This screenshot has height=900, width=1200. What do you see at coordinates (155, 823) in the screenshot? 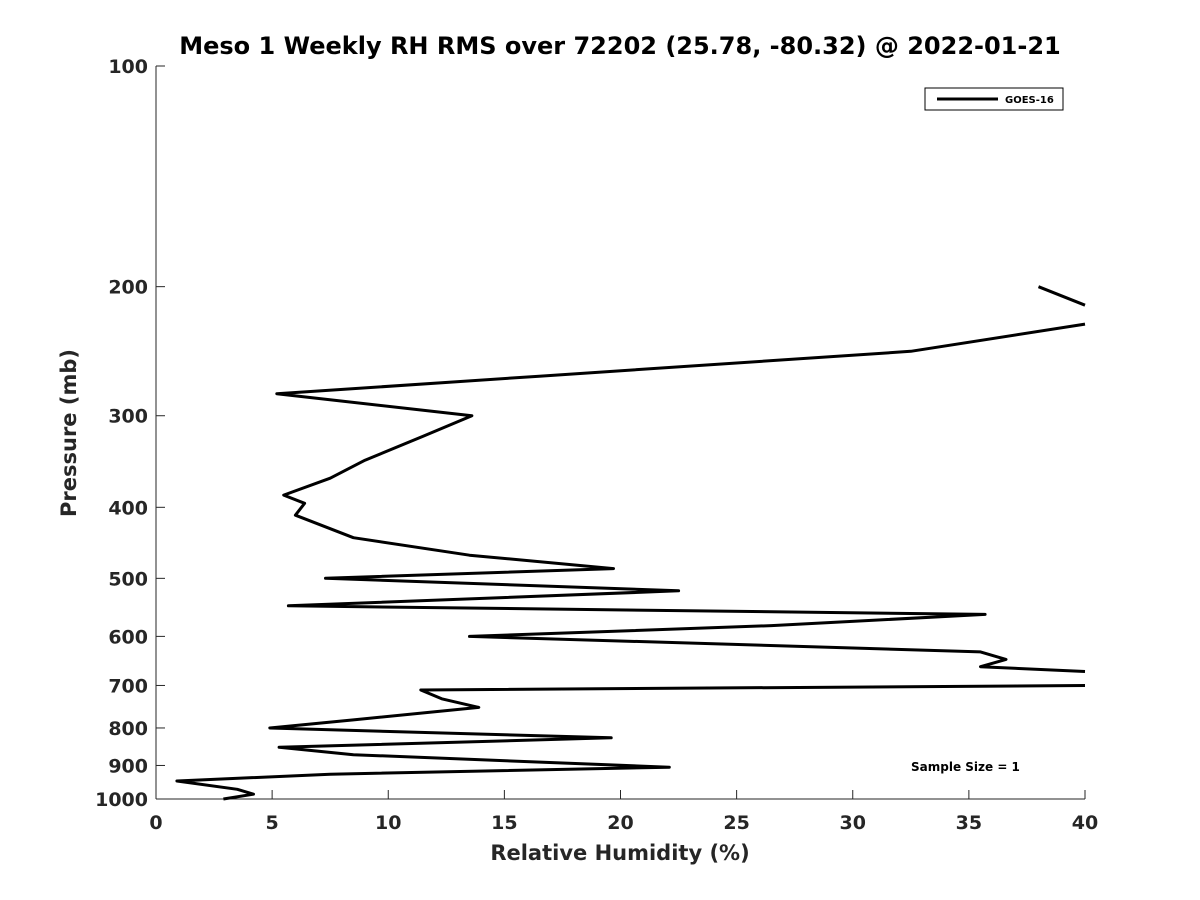
I see `x-tick-label: 0` at bounding box center [155, 823].